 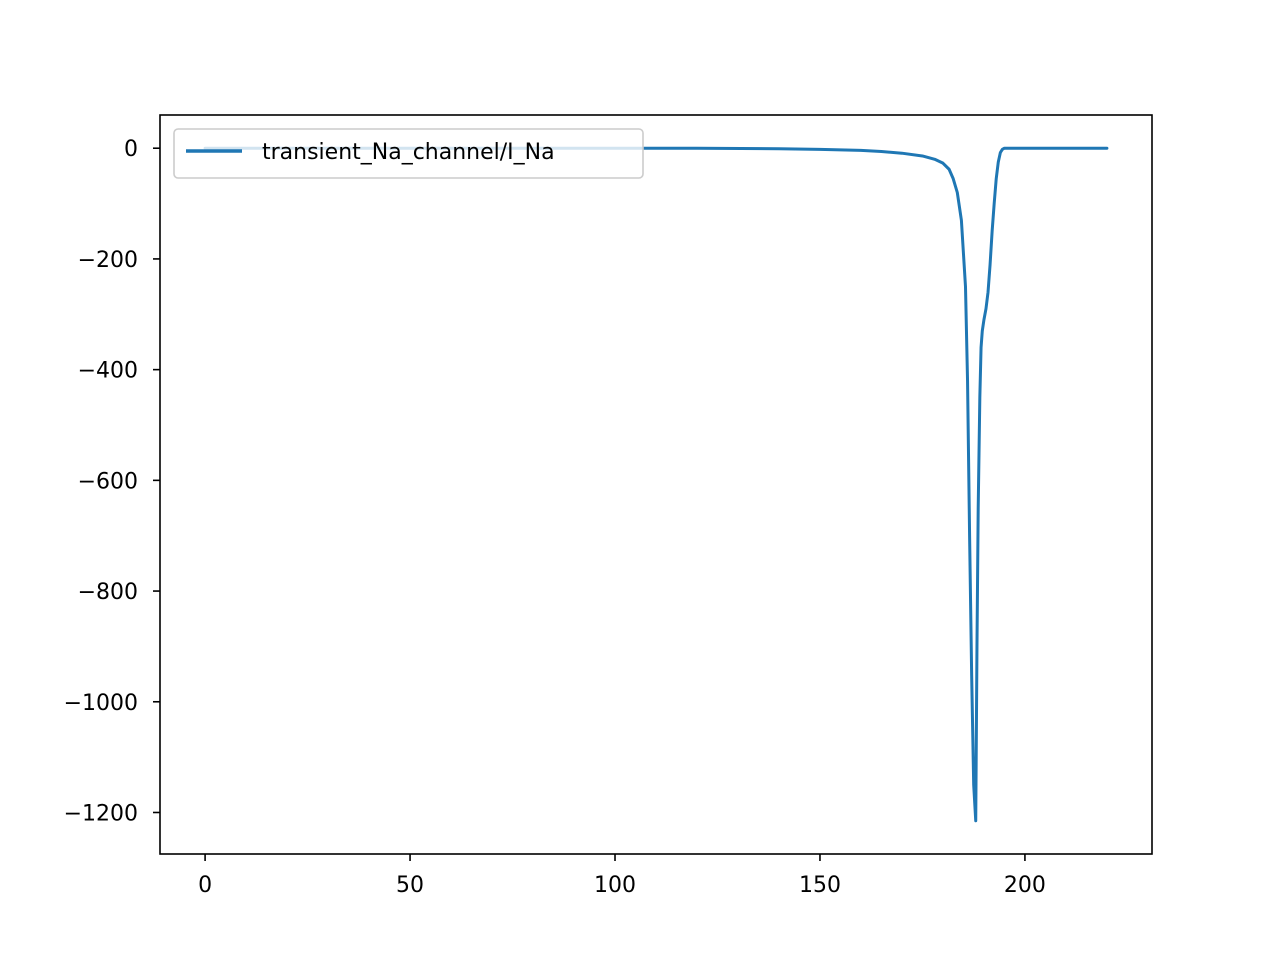 What do you see at coordinates (108, 371) in the screenshot?
I see `y-tick-label: −400` at bounding box center [108, 371].